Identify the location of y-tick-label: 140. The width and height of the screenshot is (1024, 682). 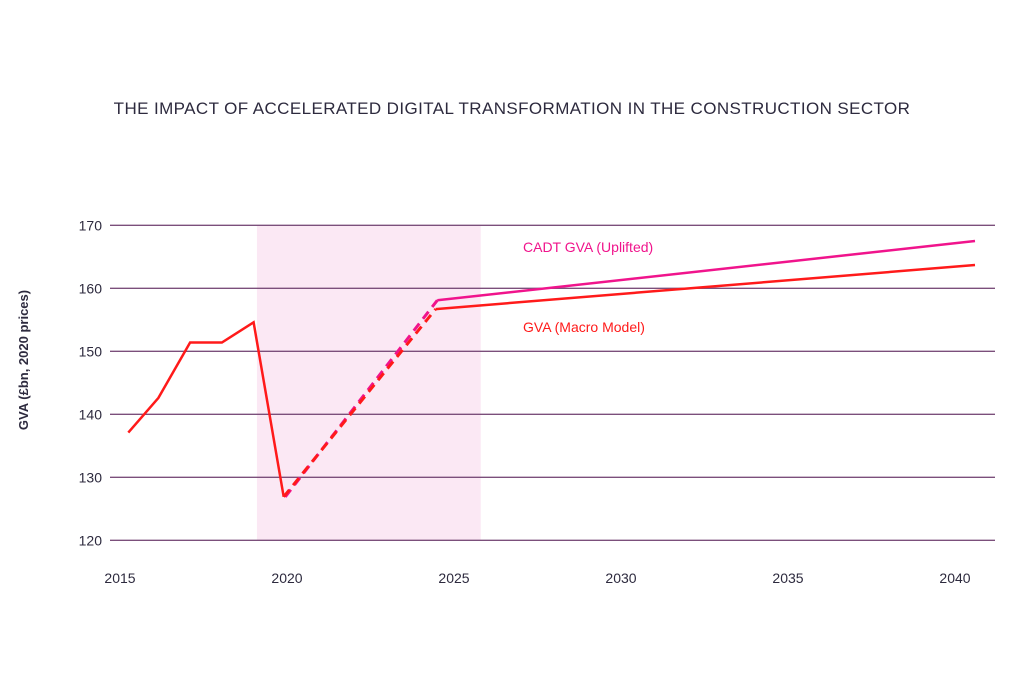
(91, 414).